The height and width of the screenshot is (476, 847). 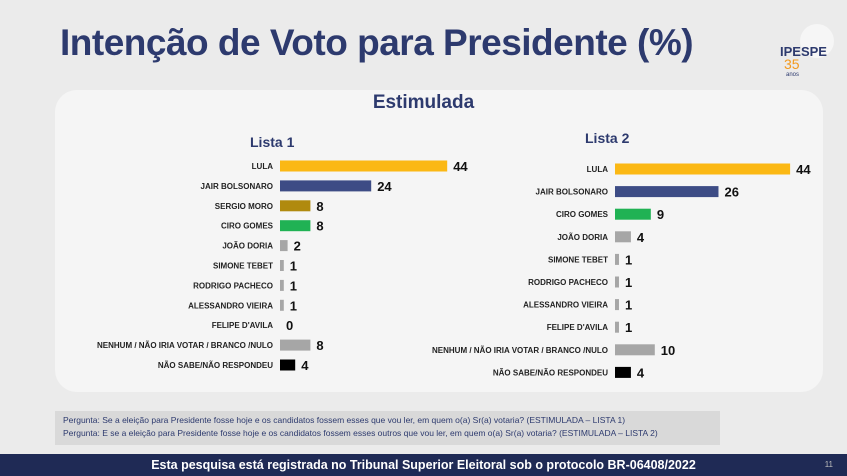 What do you see at coordinates (272, 142) in the screenshot?
I see `list1-title: Lista 1` at bounding box center [272, 142].